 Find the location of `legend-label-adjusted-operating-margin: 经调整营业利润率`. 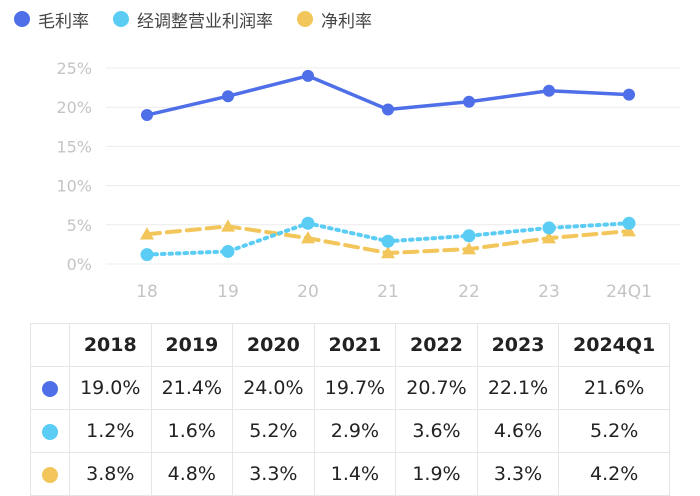

legend-label-adjusted-operating-margin: 经调整营业利润率 is located at coordinates (205, 21).